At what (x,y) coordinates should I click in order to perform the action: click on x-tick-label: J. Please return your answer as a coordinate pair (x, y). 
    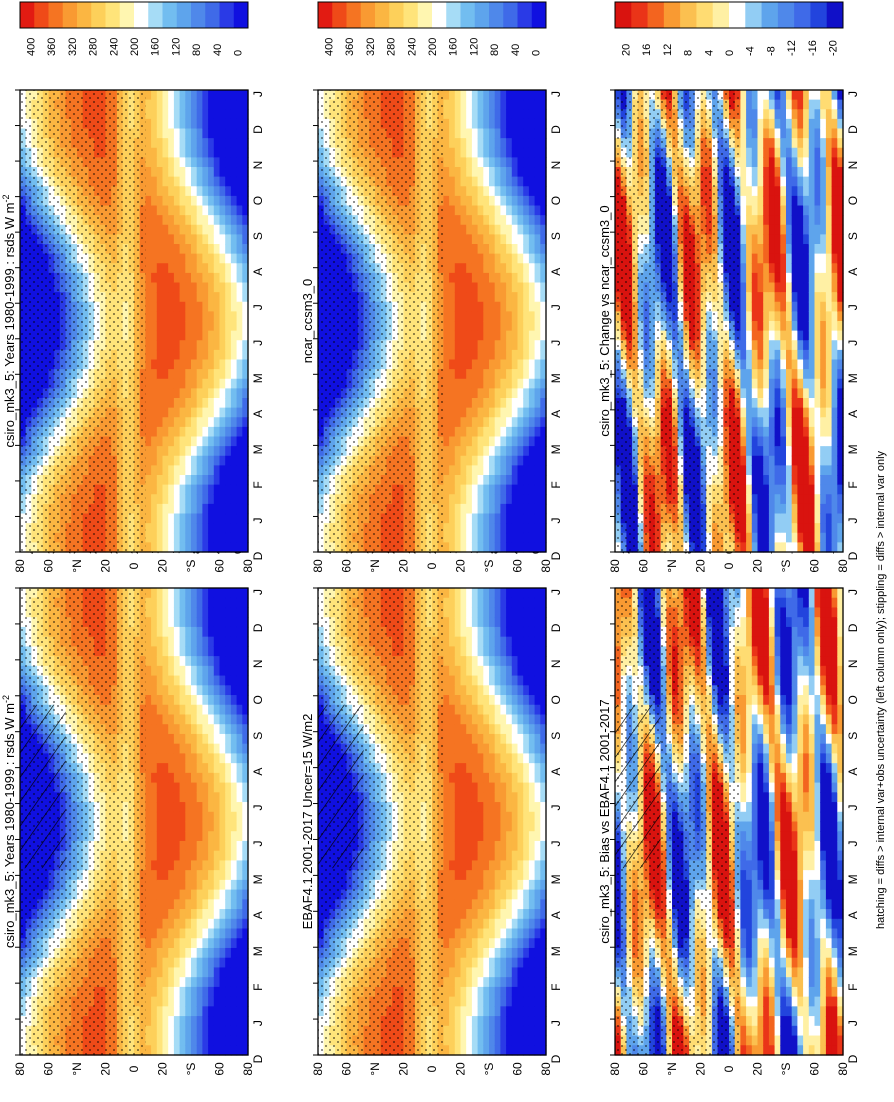
    Looking at the image, I should click on (258, 343).